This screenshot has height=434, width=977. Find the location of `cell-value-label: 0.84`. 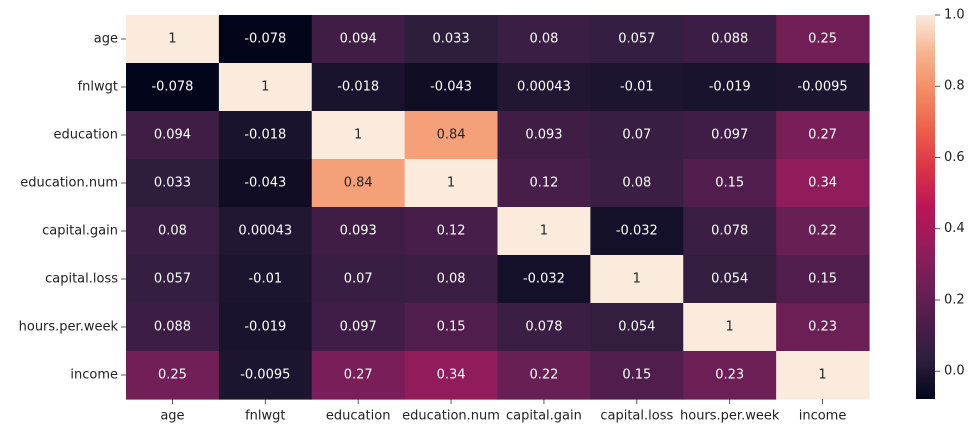

cell-value-label: 0.84 is located at coordinates (358, 183).